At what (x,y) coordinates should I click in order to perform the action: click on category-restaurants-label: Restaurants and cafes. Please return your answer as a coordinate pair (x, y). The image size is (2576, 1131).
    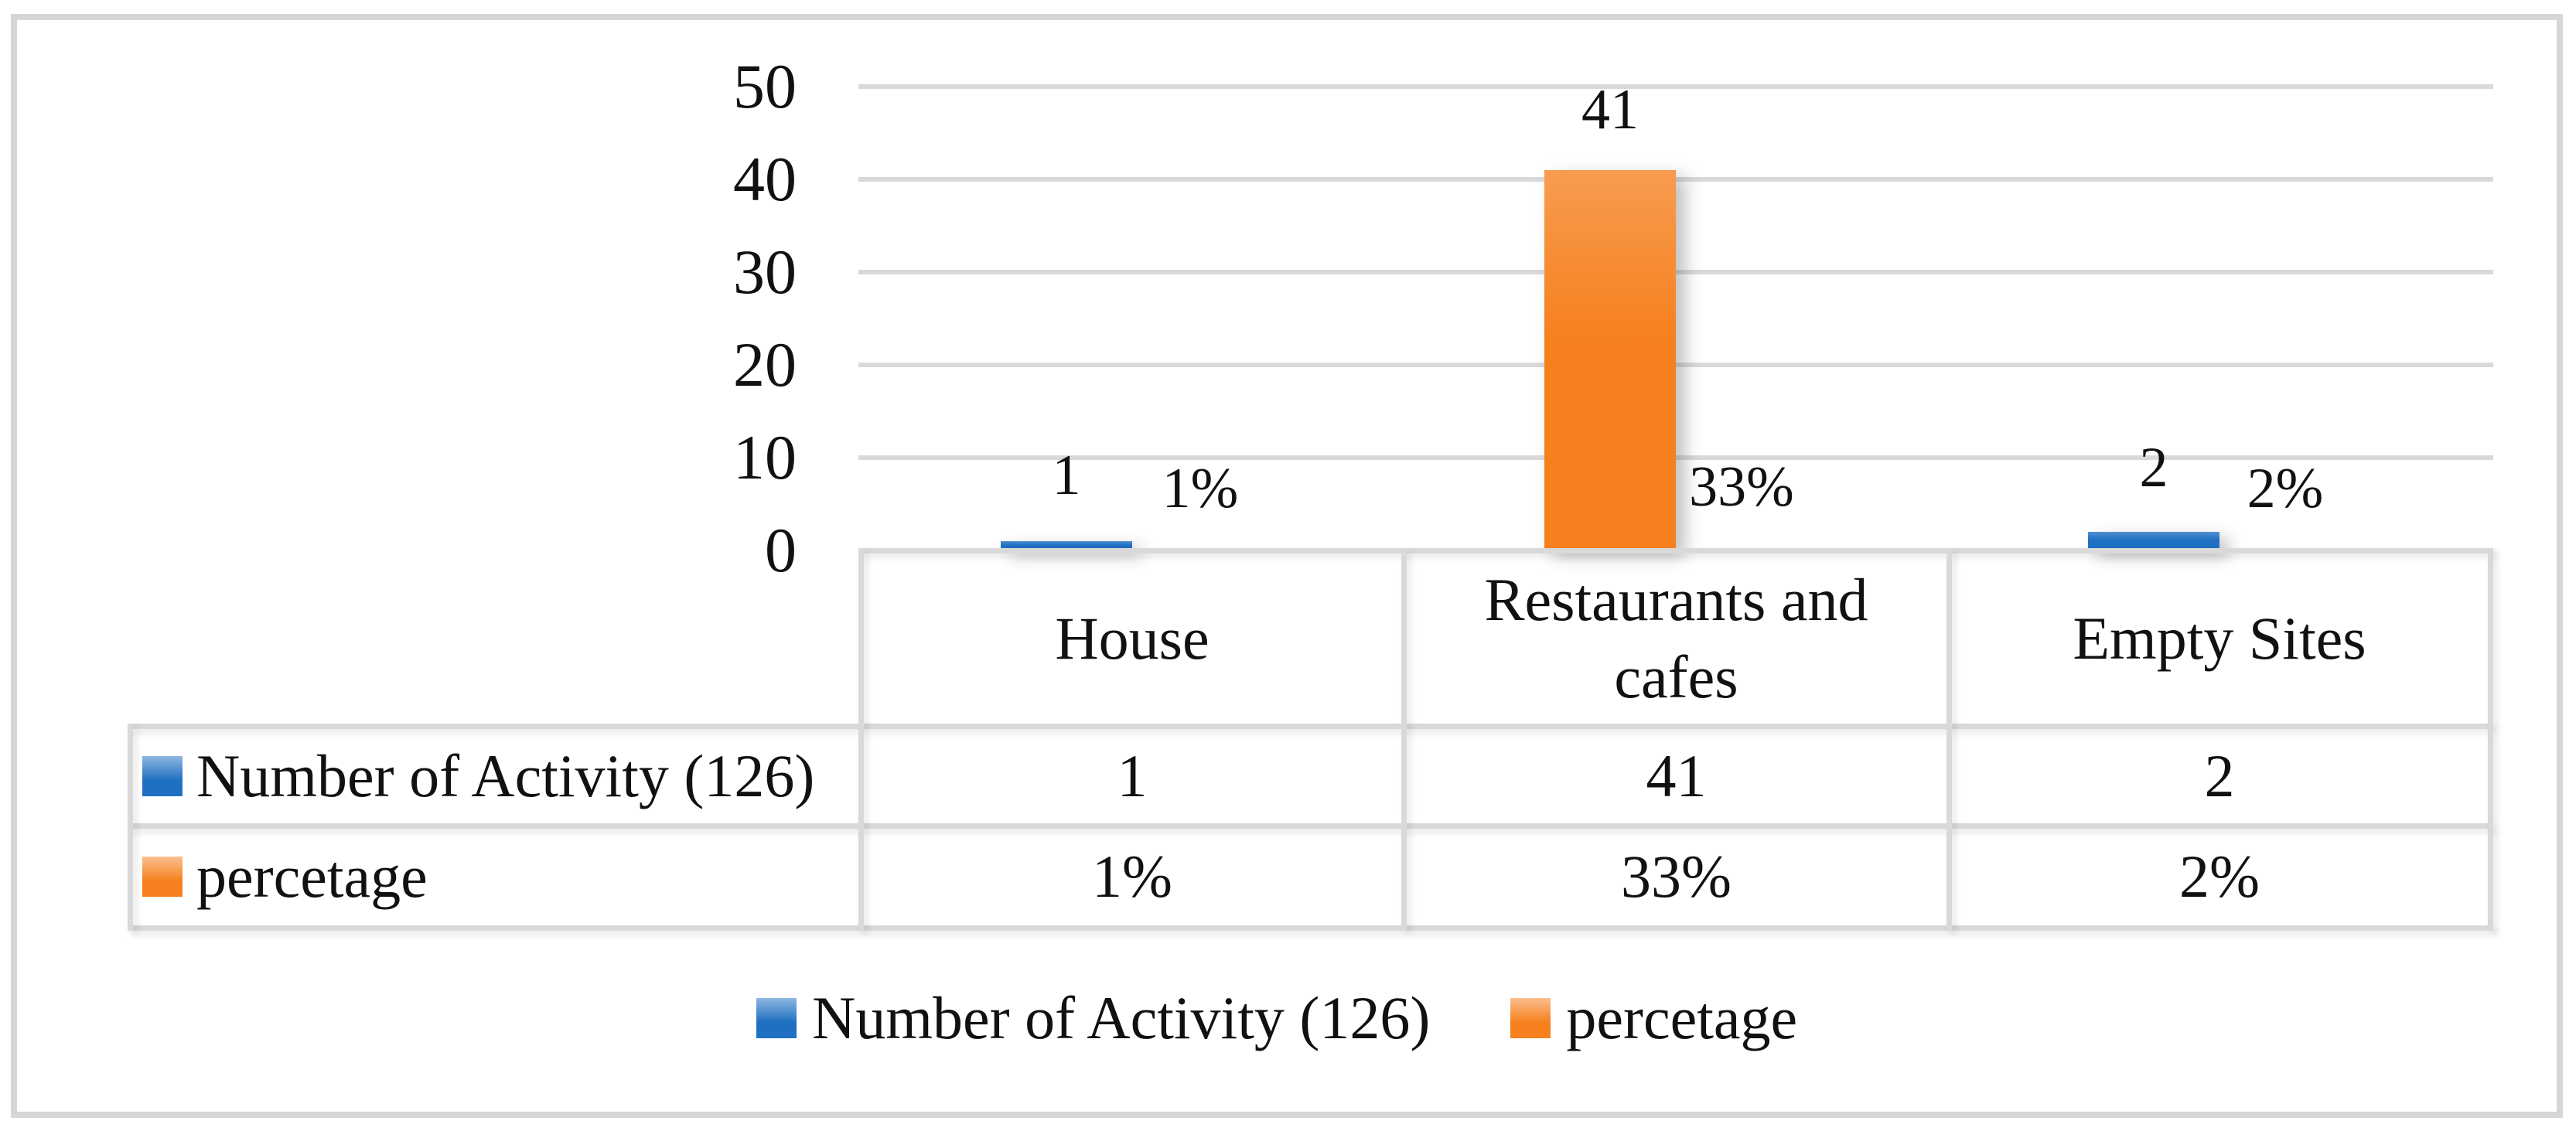
    Looking at the image, I should click on (1676, 638).